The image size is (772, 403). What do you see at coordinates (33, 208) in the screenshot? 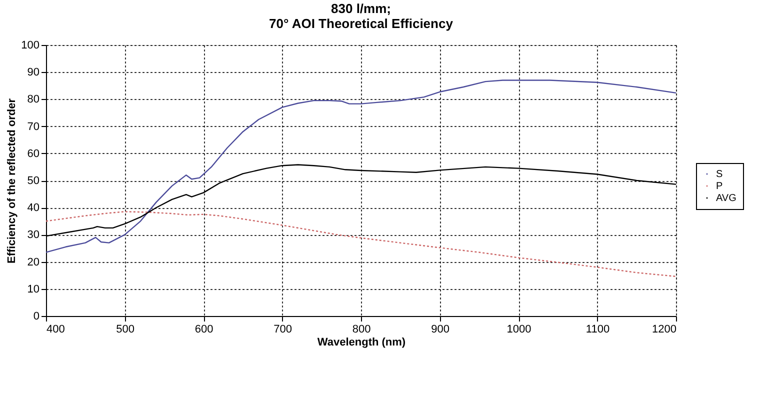
I see `y-tick-label: 40` at bounding box center [33, 208].